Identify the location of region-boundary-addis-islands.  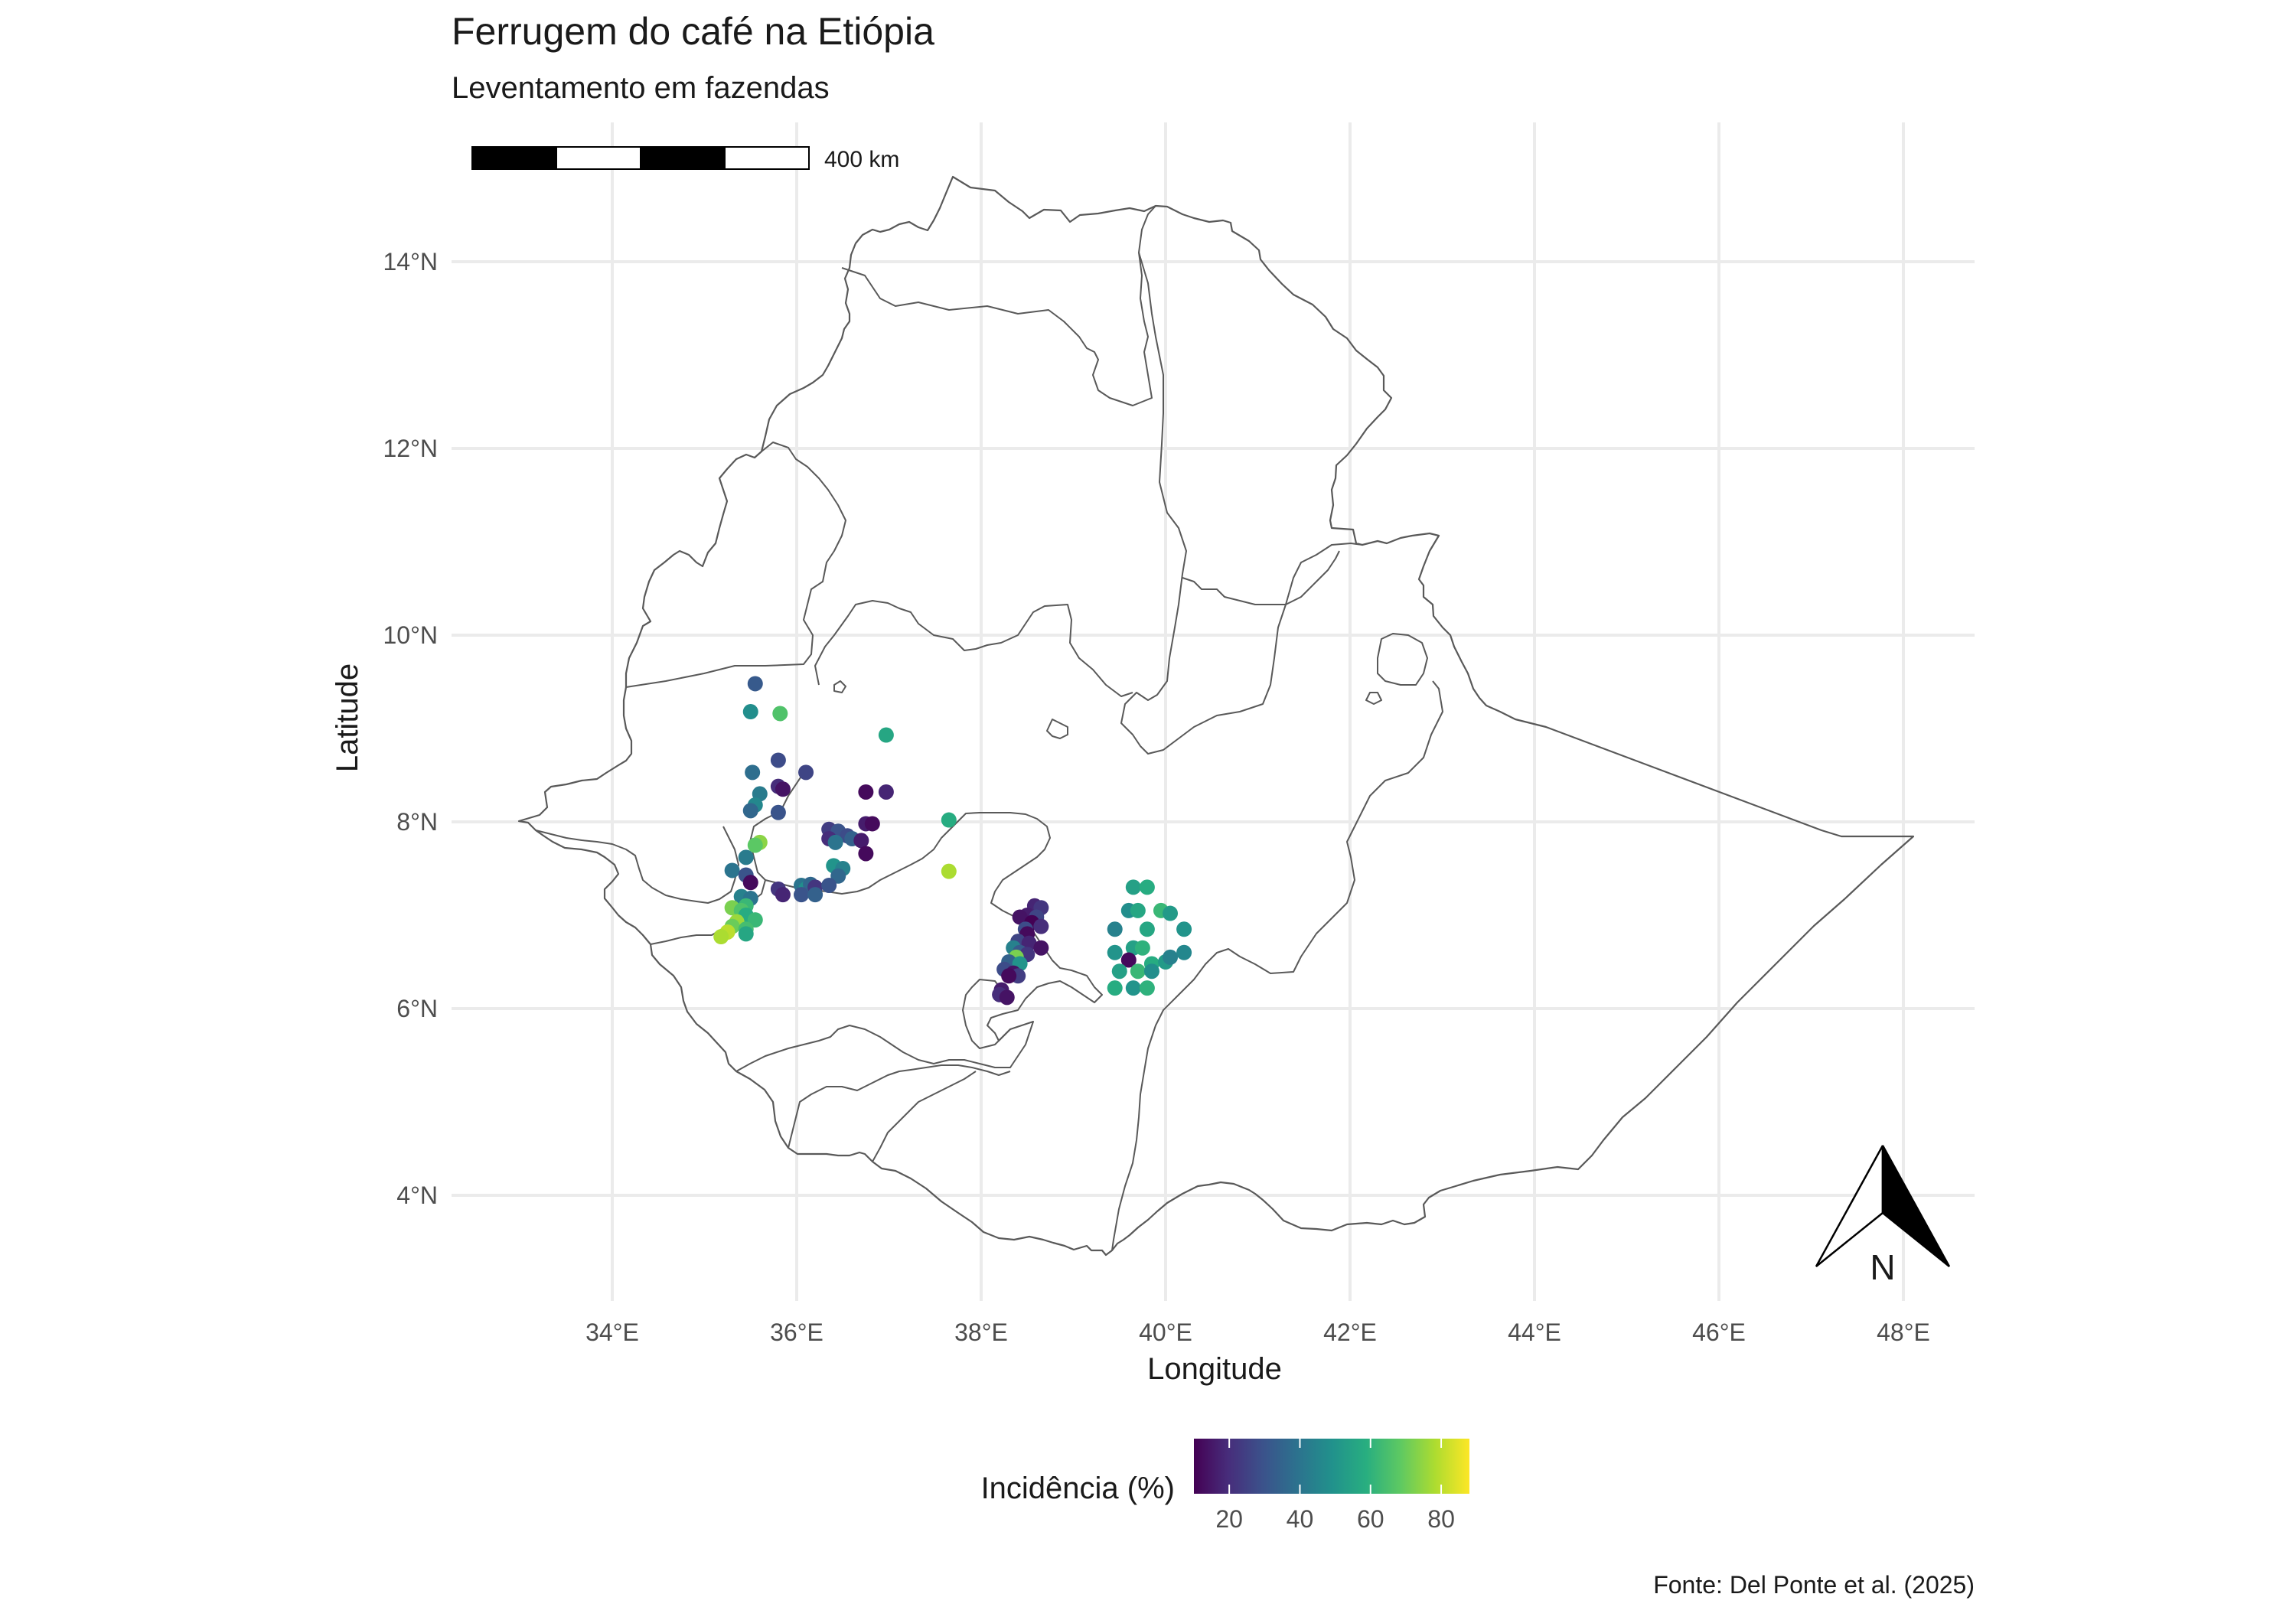
(1107, 709).